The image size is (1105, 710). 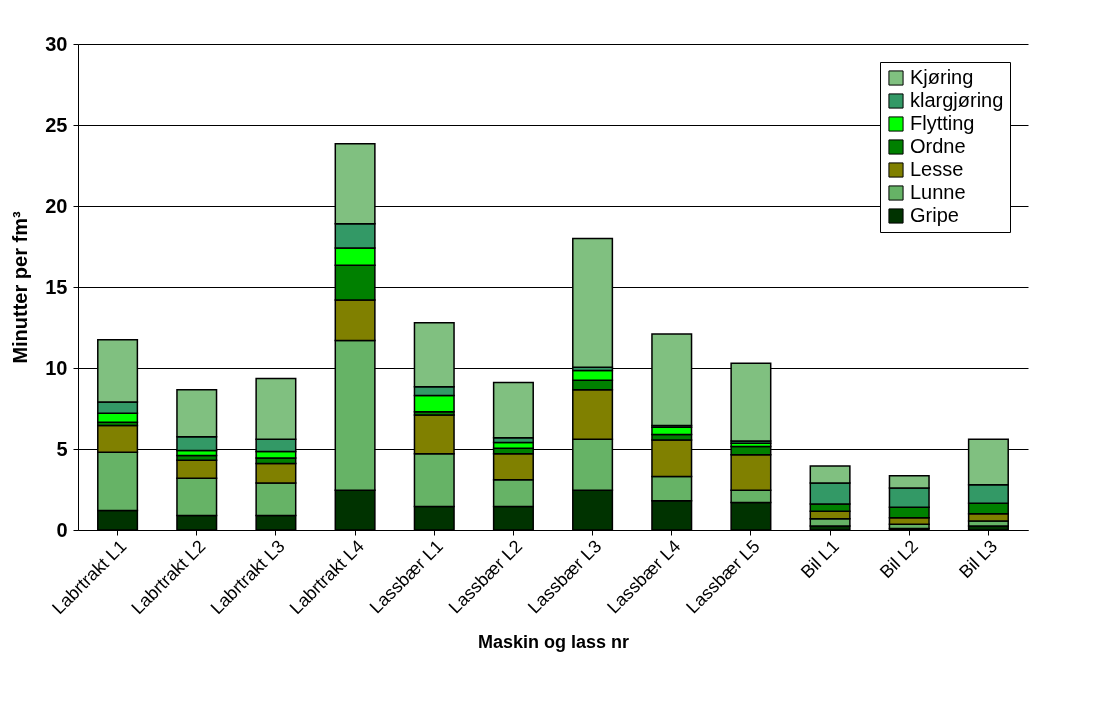 What do you see at coordinates (978, 559) in the screenshot?
I see `x-tick-label: Bil L3` at bounding box center [978, 559].